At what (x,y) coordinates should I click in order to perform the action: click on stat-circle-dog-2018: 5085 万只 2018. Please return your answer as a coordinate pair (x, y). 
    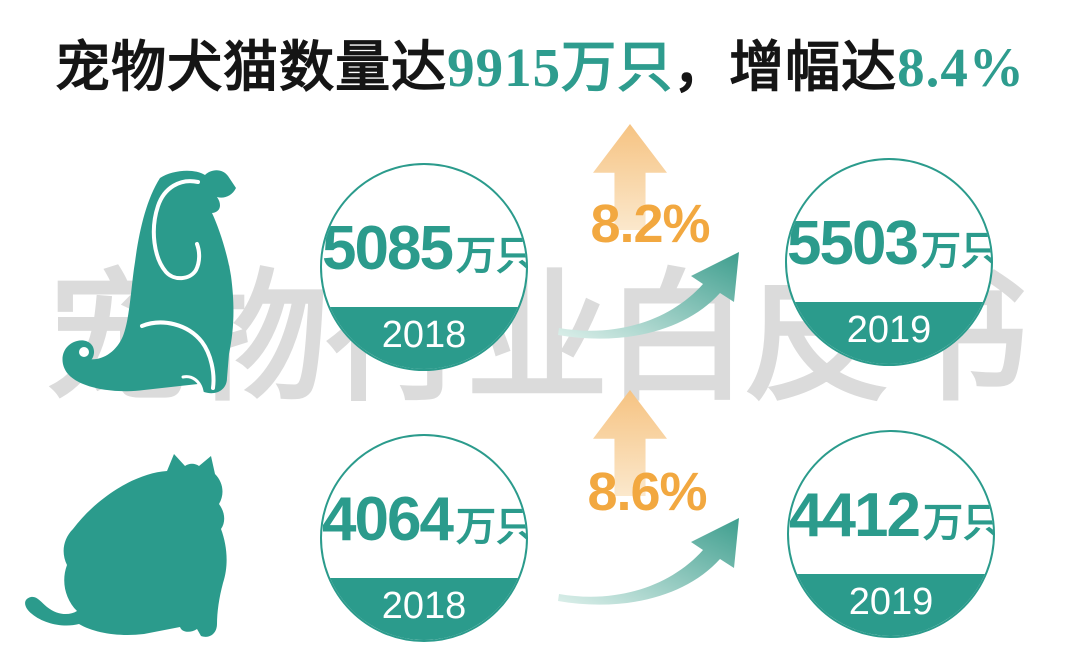
    Looking at the image, I should click on (424, 267).